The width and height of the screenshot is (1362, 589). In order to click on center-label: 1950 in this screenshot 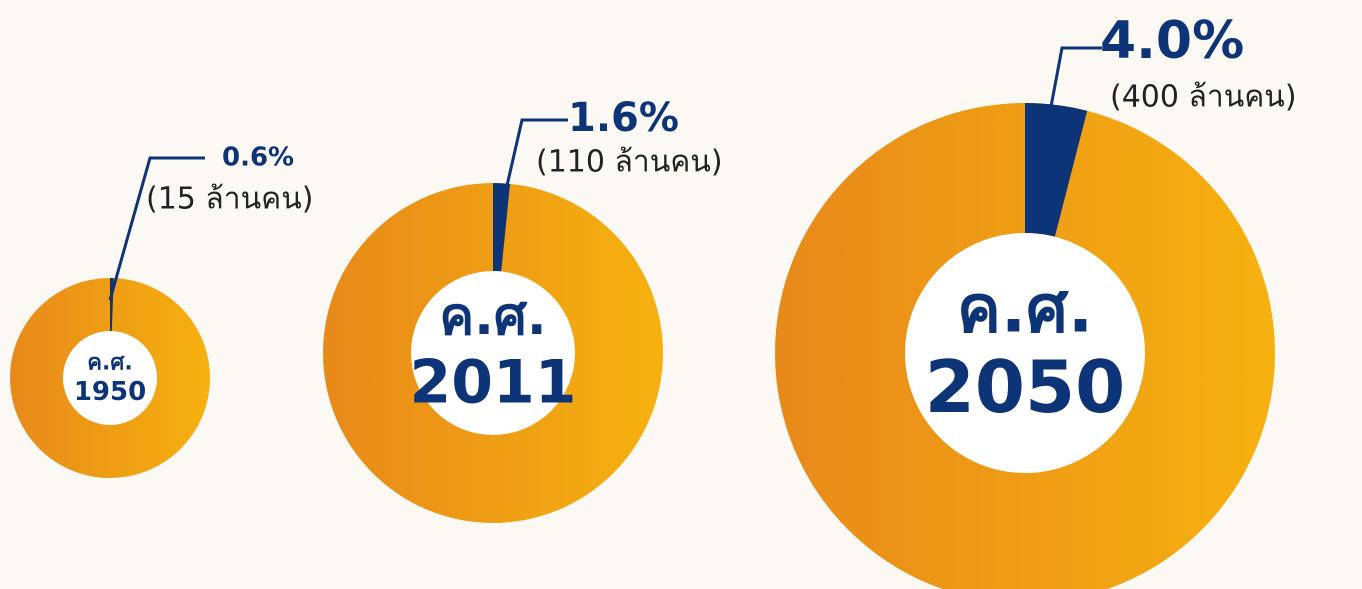, I will do `click(110, 392)`.